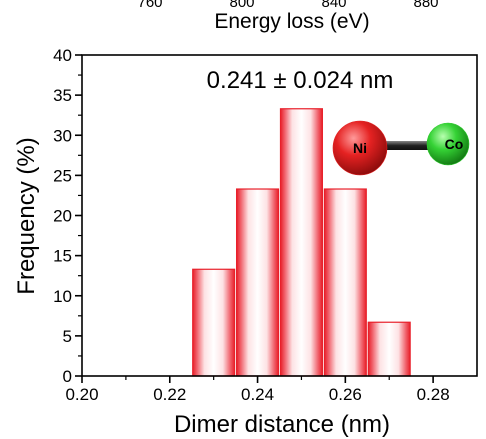  I want to click on y-tick-label: 40, so click(62, 55).